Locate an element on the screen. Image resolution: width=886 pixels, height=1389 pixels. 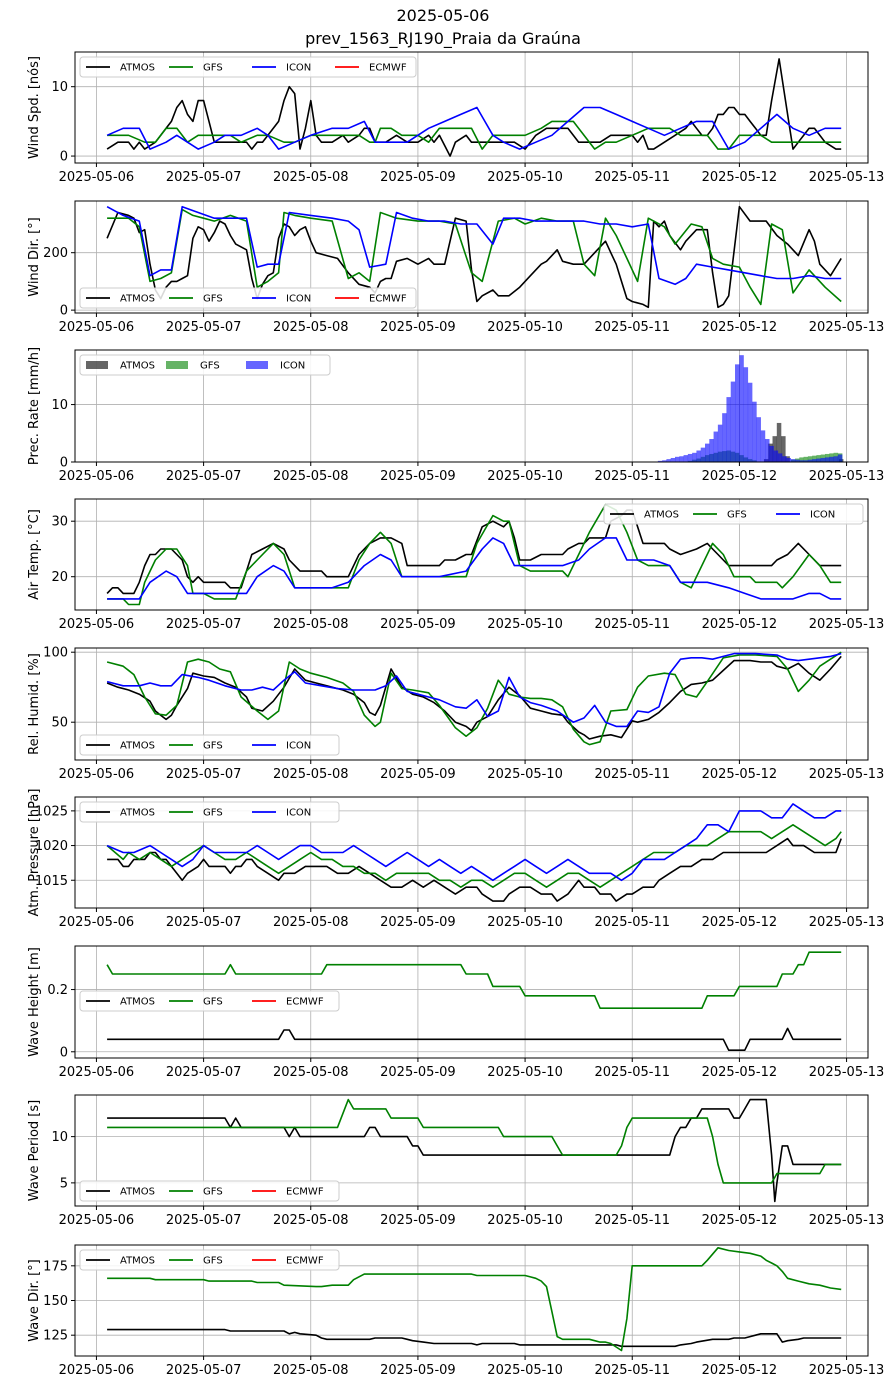
figure-title: 2025-05-06 is located at coordinates (443, 15).